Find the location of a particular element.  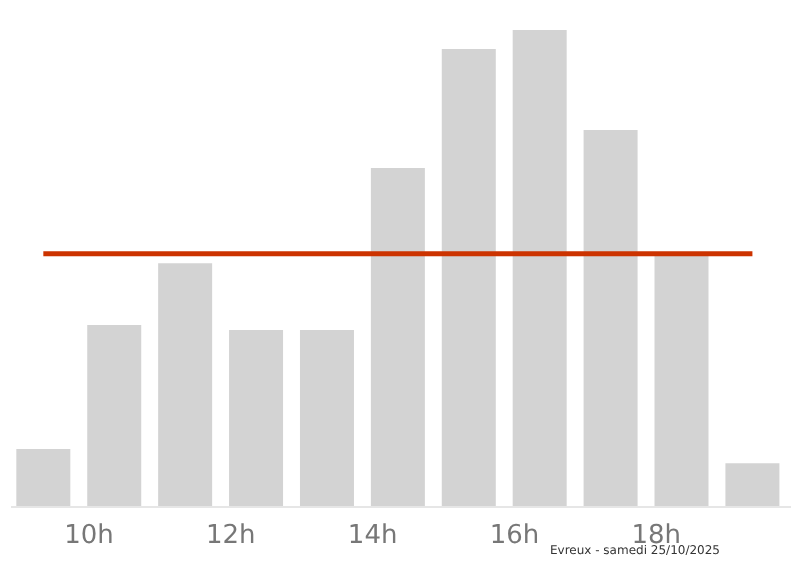

x-tick-label: 12h is located at coordinates (231, 536).